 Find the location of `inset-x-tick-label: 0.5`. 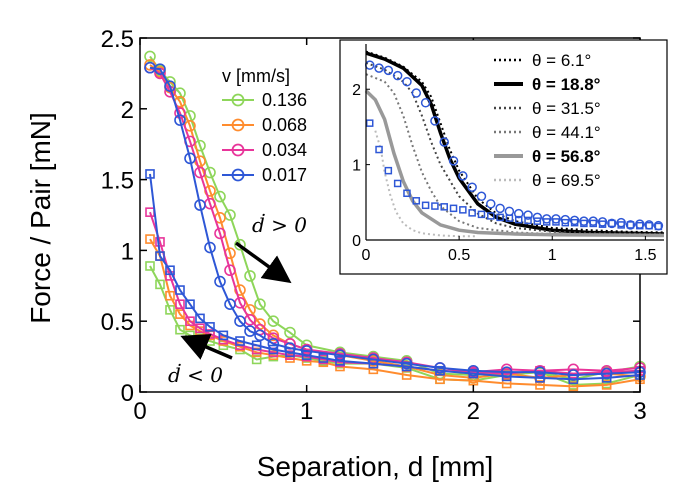

inset-x-tick-label: 0.5 is located at coordinates (459, 255).